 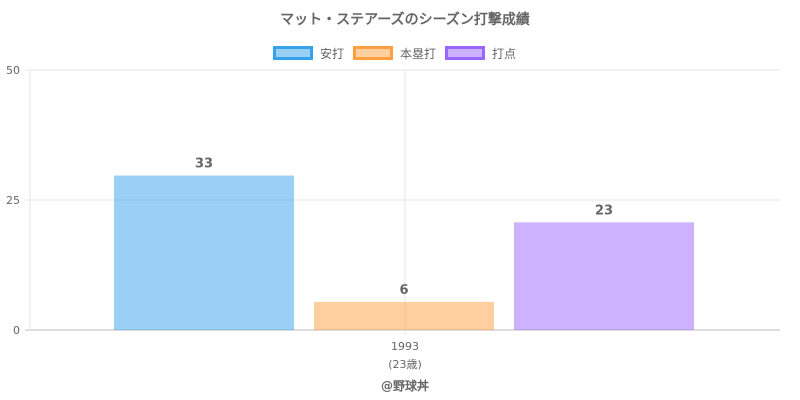 What do you see at coordinates (418, 54) in the screenshot?
I see `legend-label: 本塁打` at bounding box center [418, 54].